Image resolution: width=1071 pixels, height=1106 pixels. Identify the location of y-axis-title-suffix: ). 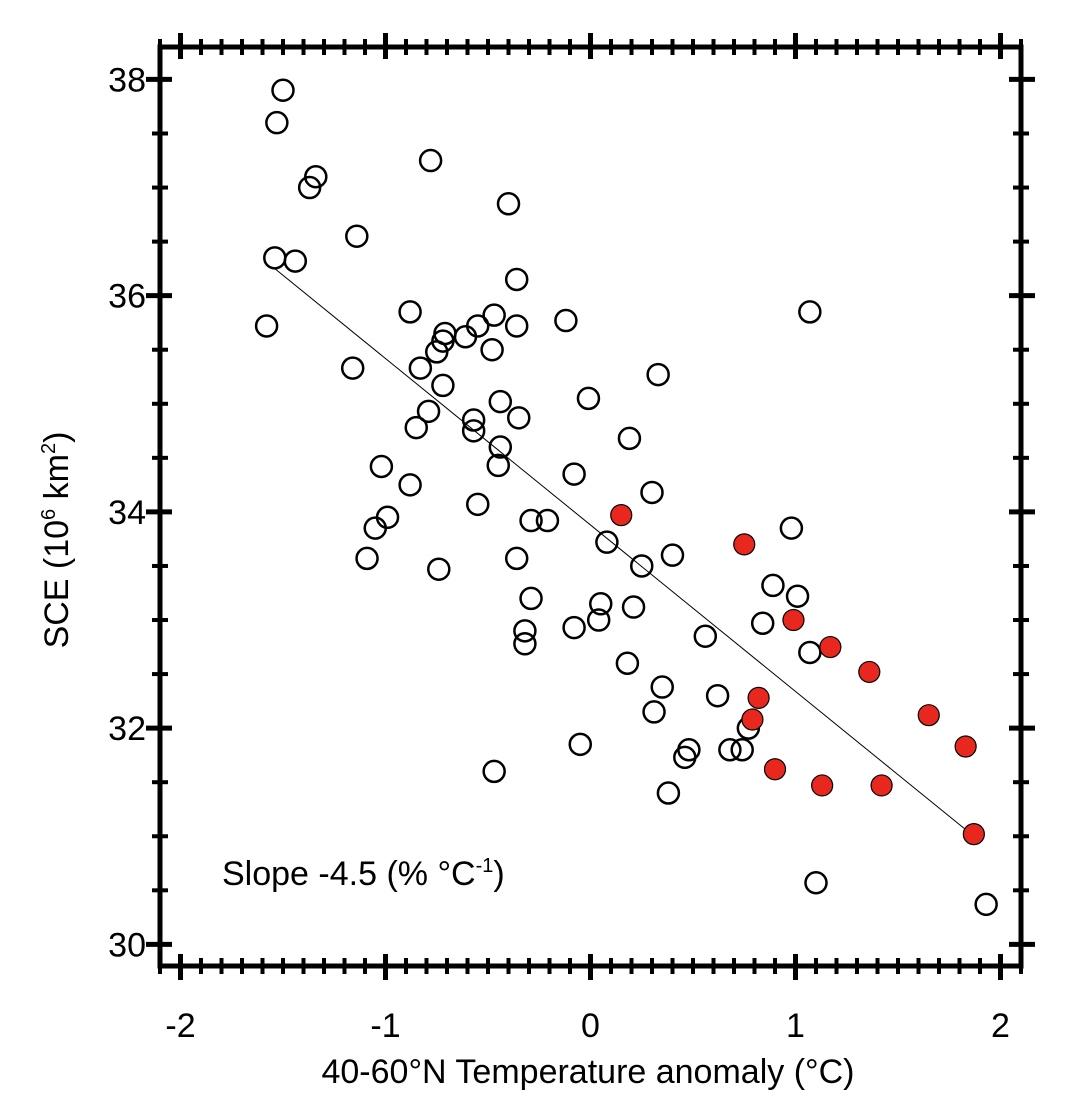
(57, 437).